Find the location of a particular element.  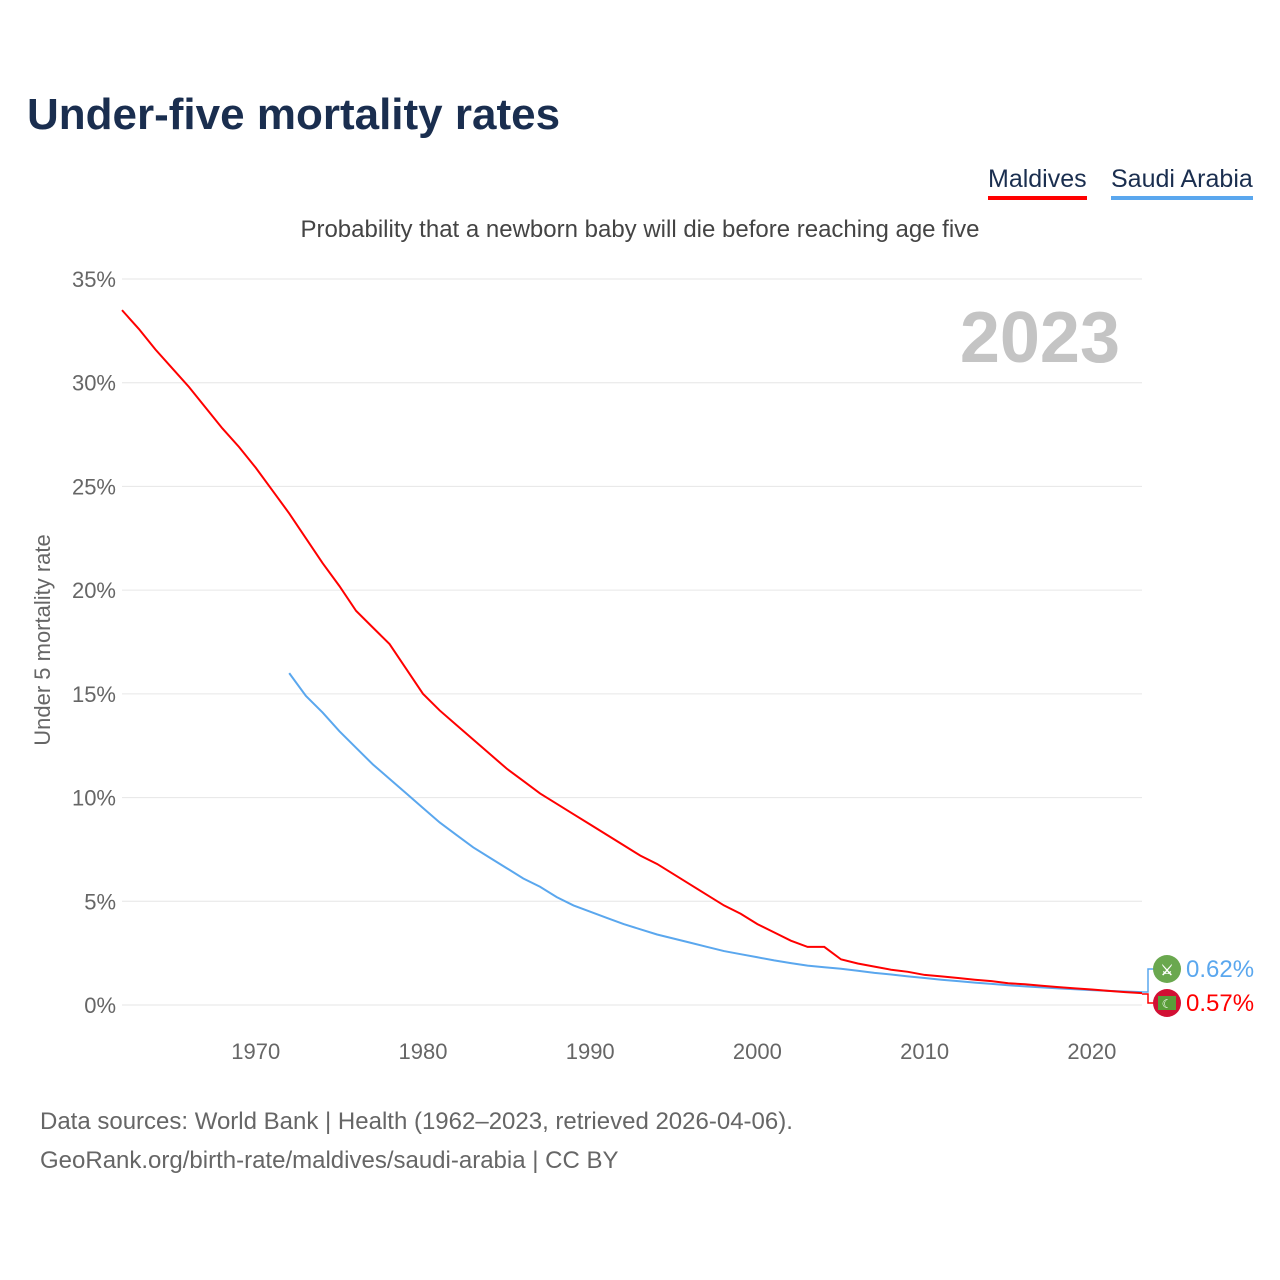

saudi-flag-emblem: ⚔ is located at coordinates (1167, 970).